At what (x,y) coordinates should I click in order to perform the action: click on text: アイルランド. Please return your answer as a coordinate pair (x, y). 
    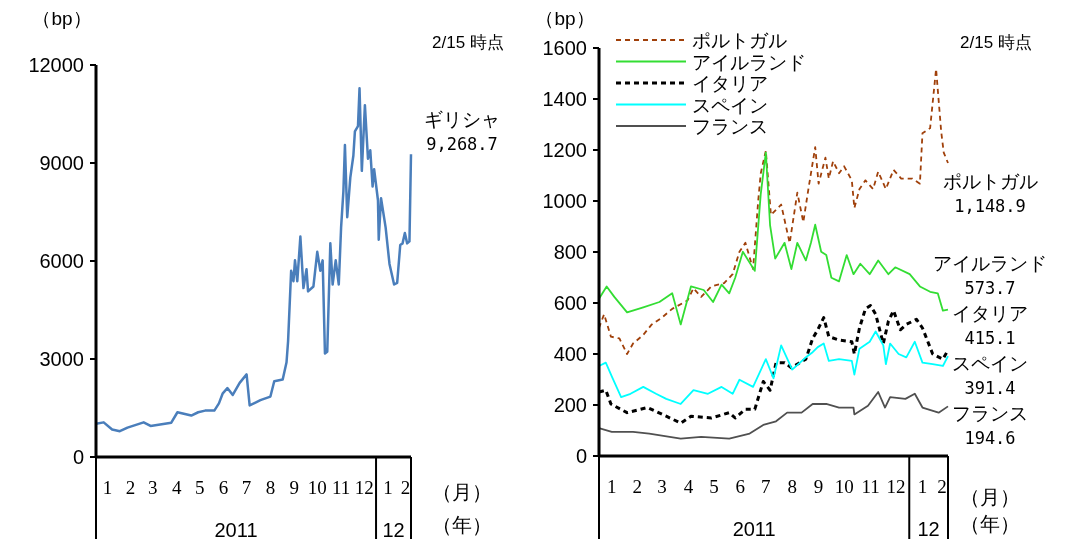
    Looking at the image, I should click on (990, 263).